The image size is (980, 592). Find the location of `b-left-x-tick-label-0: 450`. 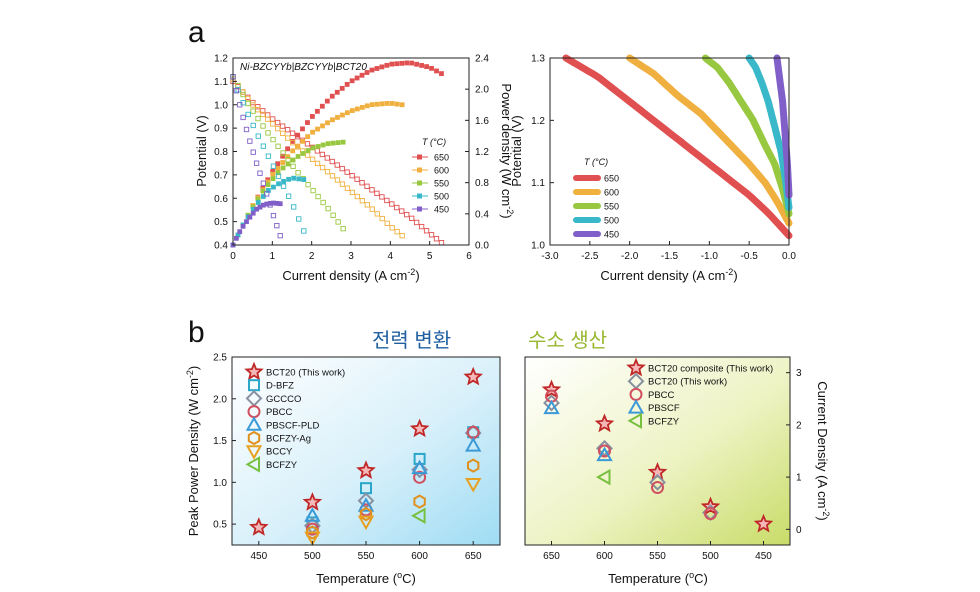

b-left-x-tick-label-0: 450 is located at coordinates (258, 556).